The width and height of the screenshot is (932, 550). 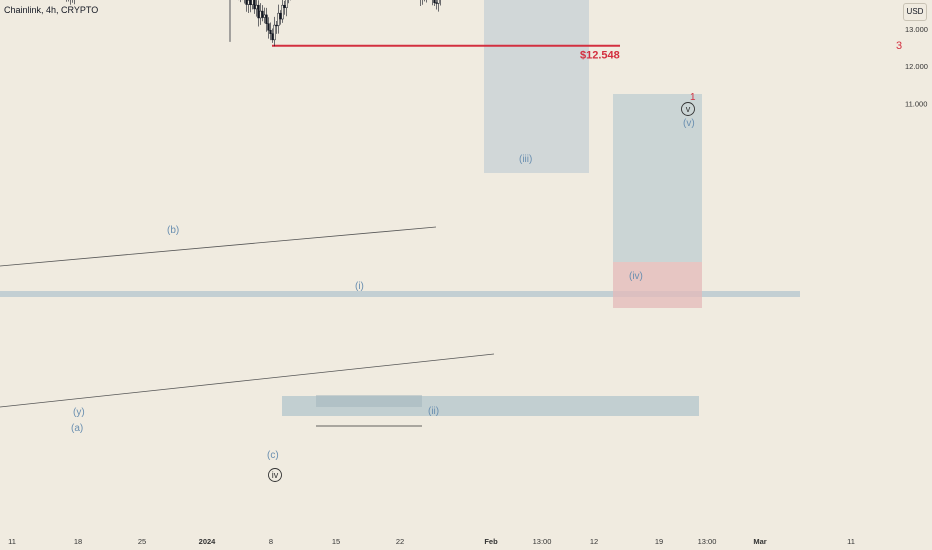 I want to click on target-zone, so click(x=657, y=178).